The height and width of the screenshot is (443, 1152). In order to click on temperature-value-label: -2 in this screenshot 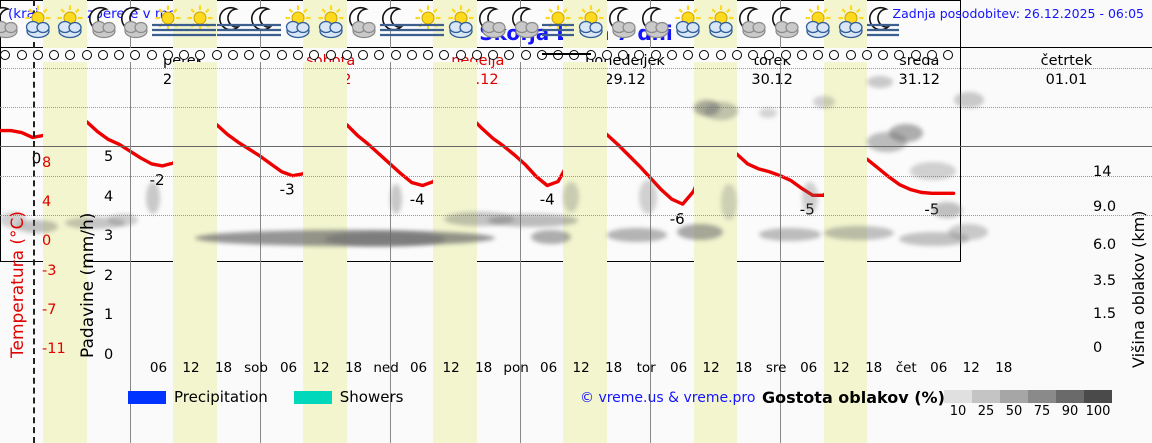, I will do `click(157, 180)`.